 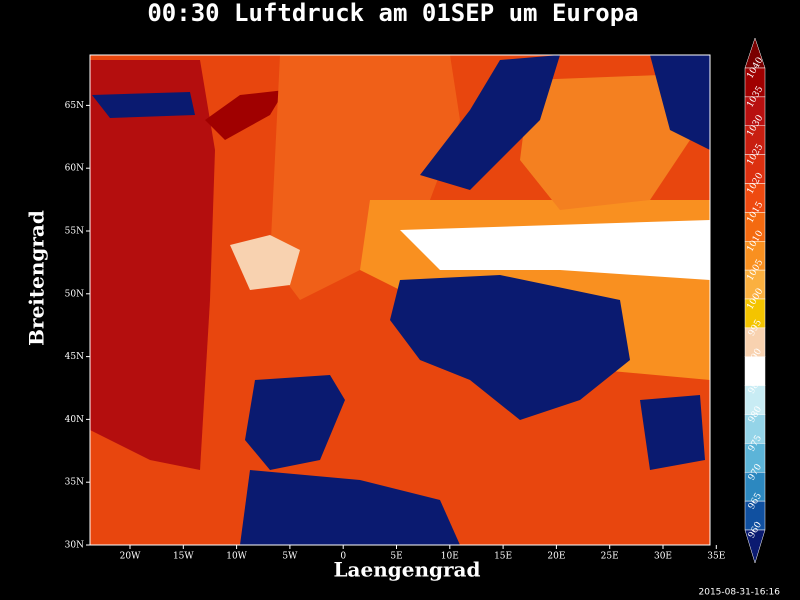 I want to click on y-tick-label: 65N, so click(x=74, y=106).